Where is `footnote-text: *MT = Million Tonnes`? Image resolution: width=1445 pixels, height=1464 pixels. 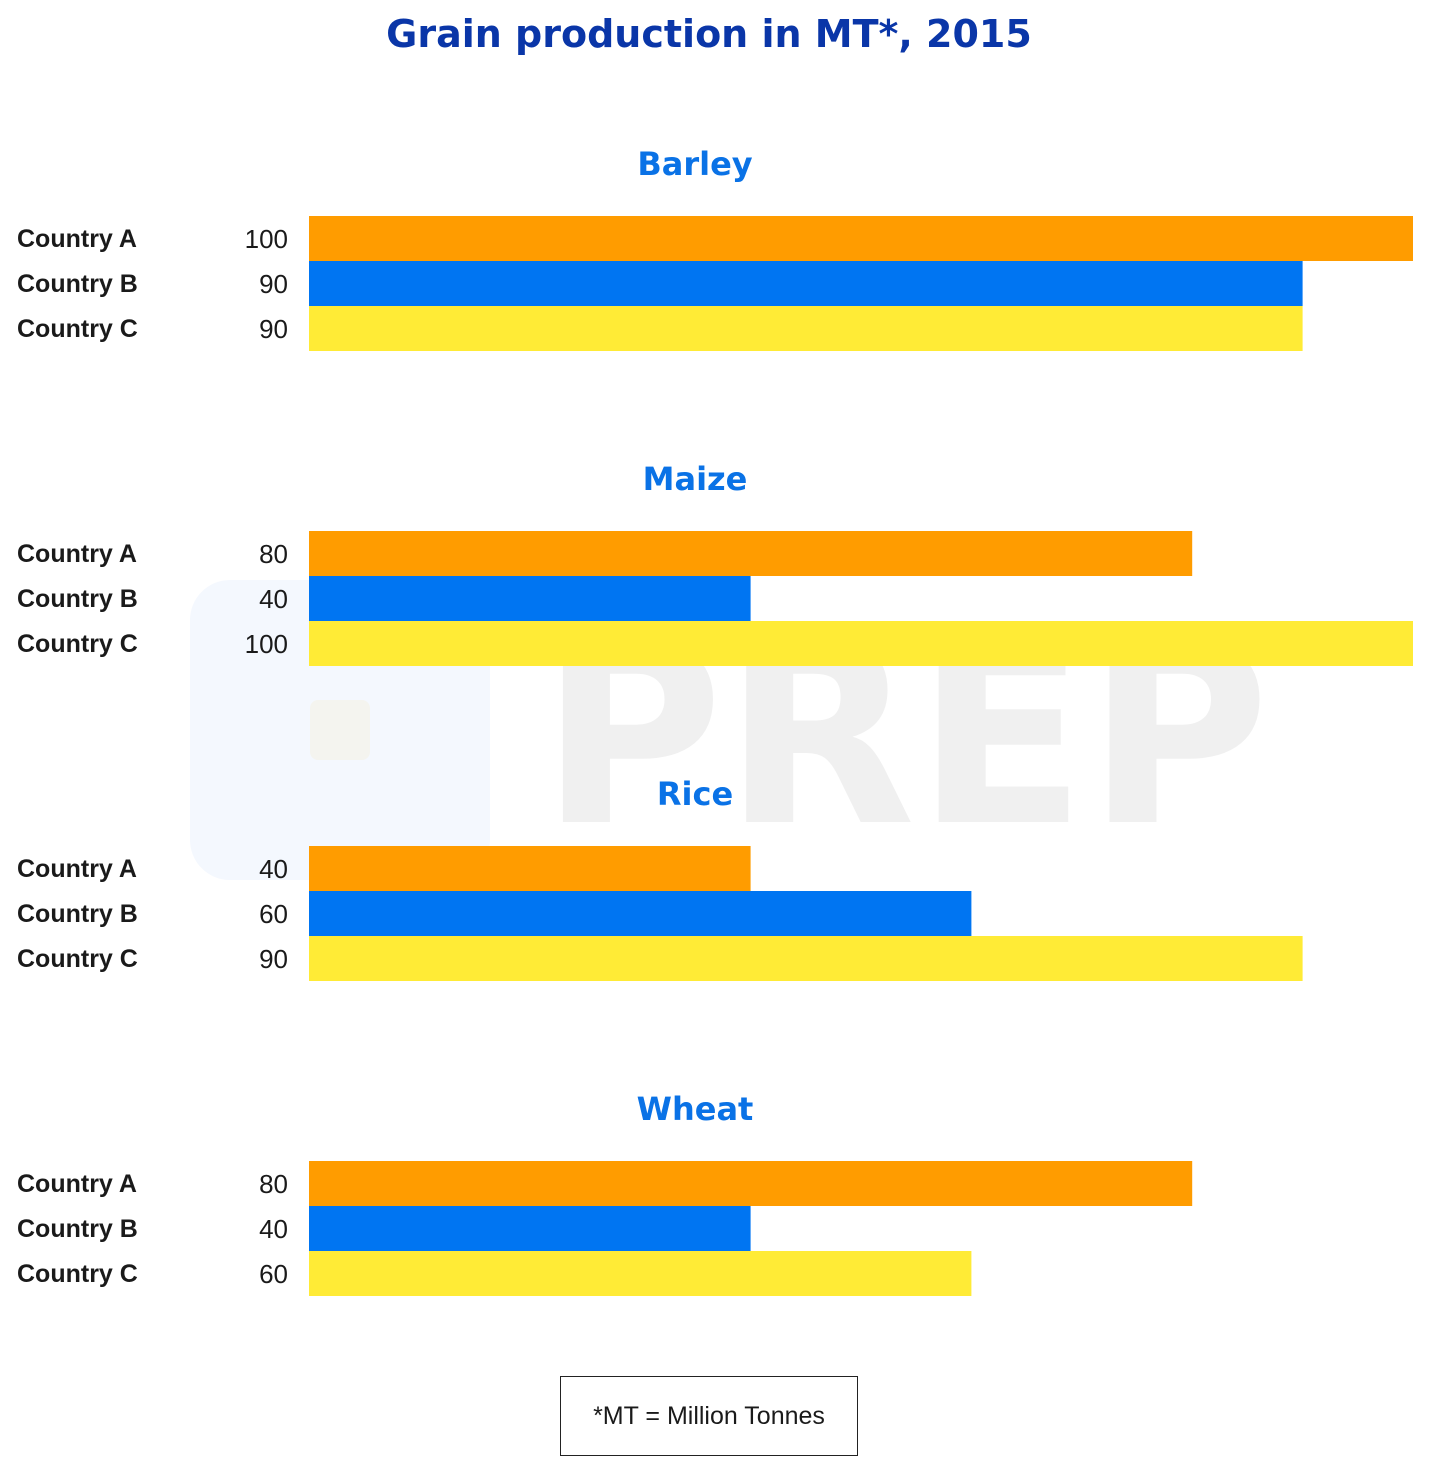
footnote-text: *MT = Million Tonnes is located at coordinates (709, 1415).